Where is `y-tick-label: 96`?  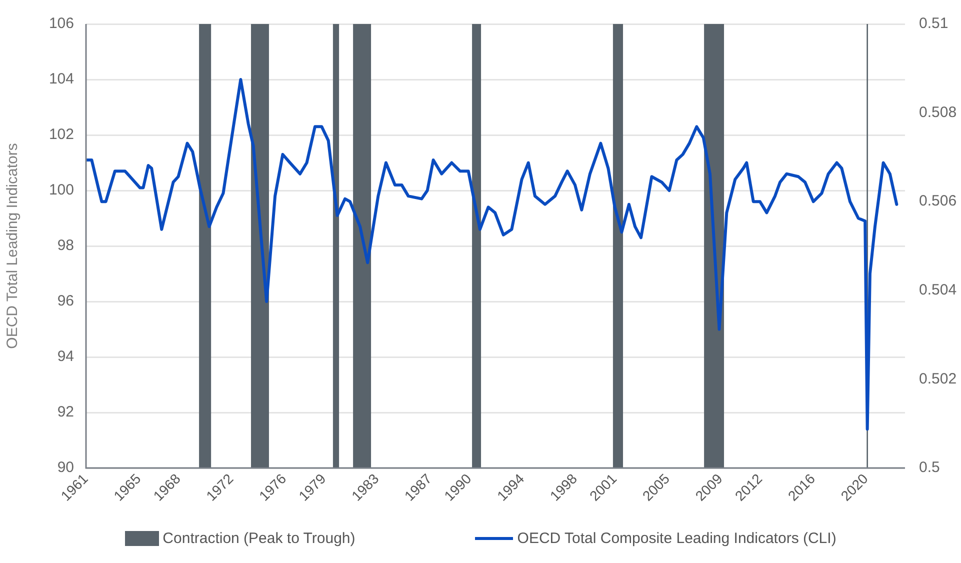
y-tick-label: 96 is located at coordinates (65, 301).